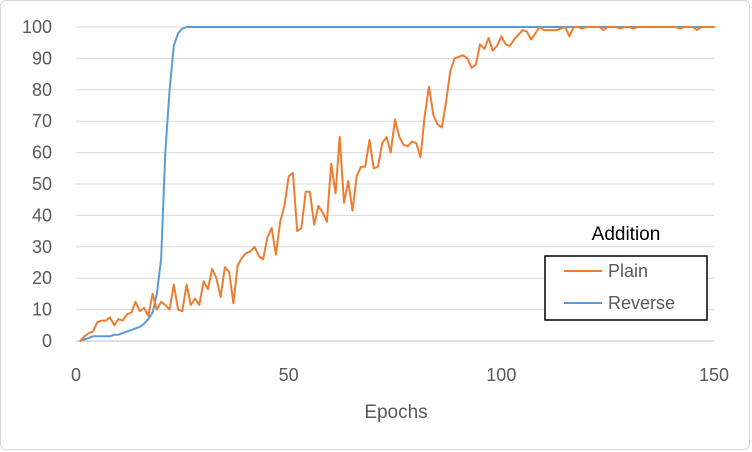 This screenshot has height=452, width=752. Describe the element at coordinates (400, 375) in the screenshot. I see `x-axis-ticks: 0 50 100 150` at that location.